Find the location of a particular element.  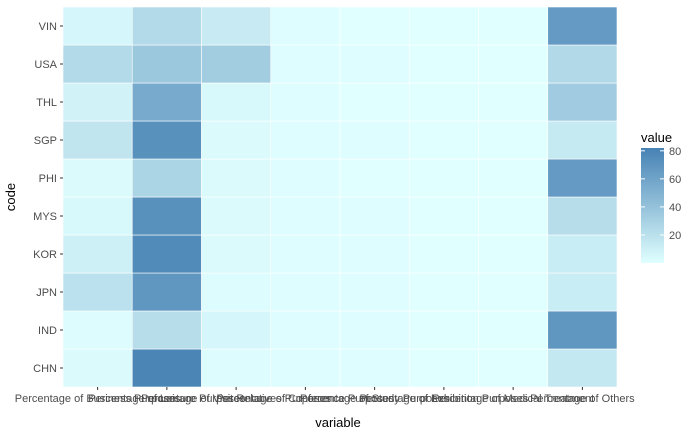

y-axis-label: code is located at coordinates (10, 197).